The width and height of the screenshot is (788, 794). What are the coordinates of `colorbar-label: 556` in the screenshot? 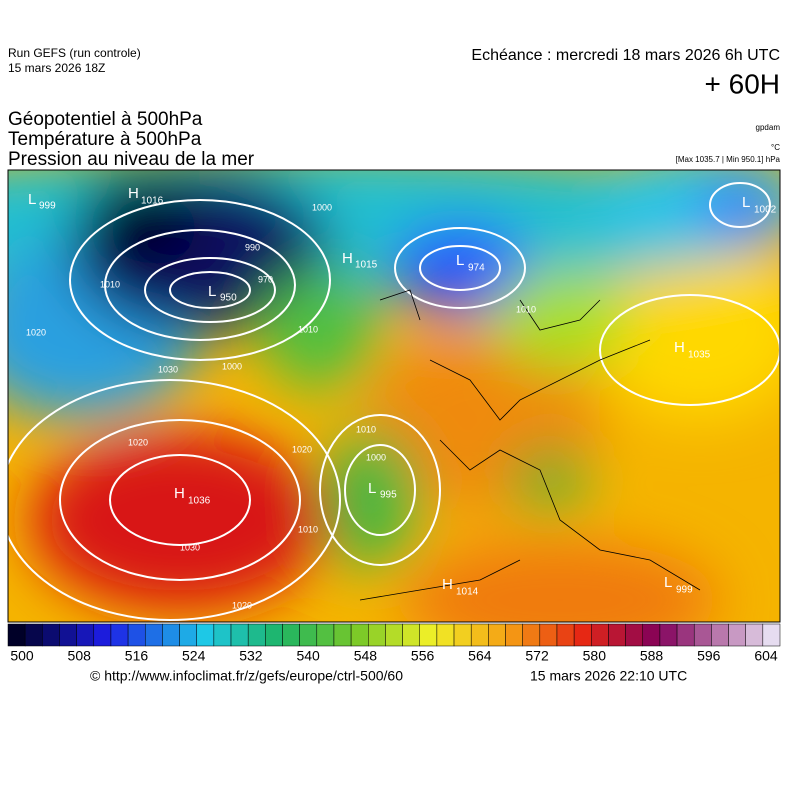 It's located at (423, 656).